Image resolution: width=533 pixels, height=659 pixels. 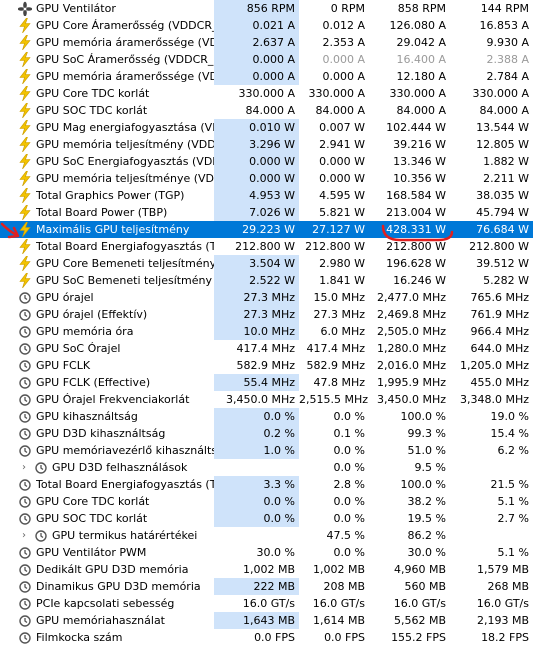 What do you see at coordinates (419, 178) in the screenshot?
I see `max-value: 10.356 W` at bounding box center [419, 178].